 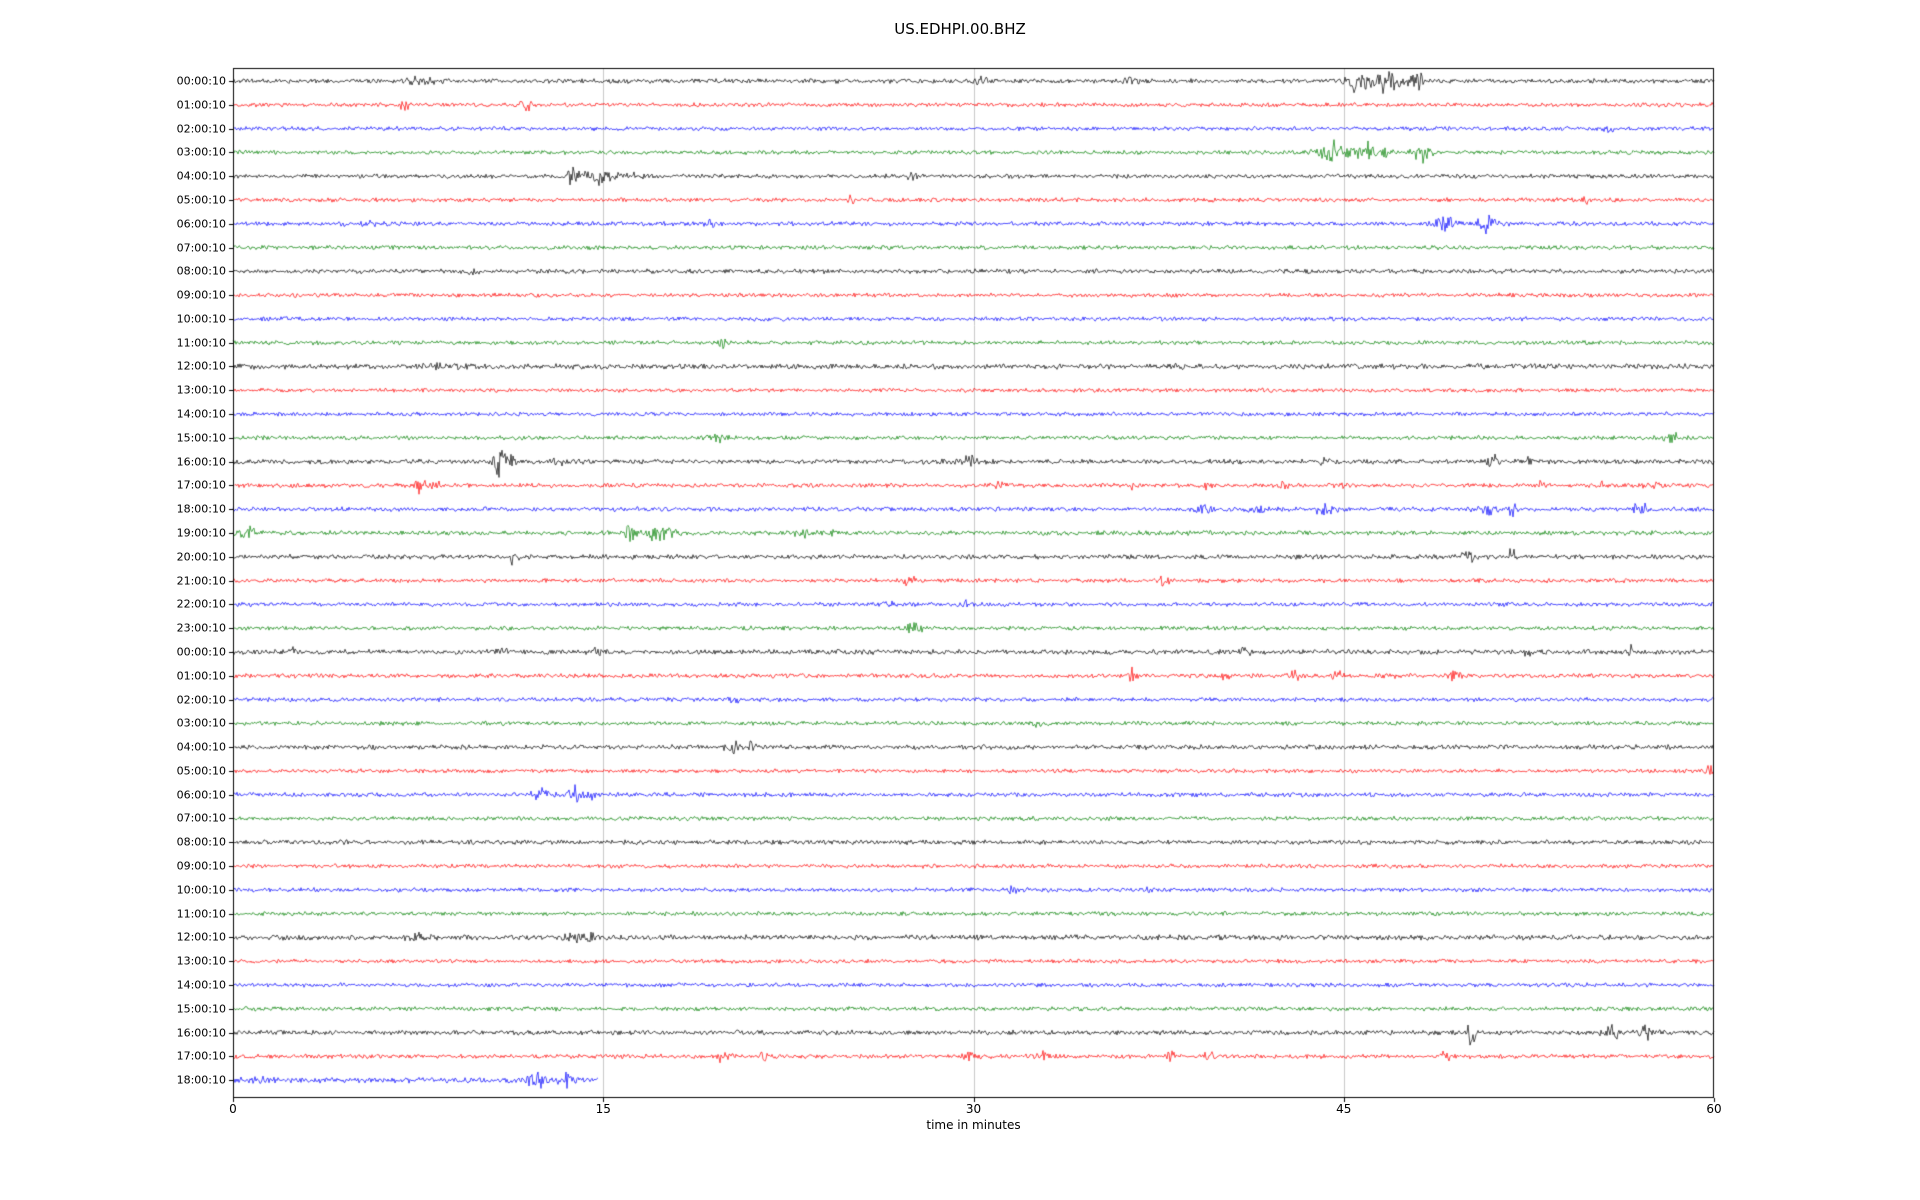 What do you see at coordinates (603, 1109) in the screenshot?
I see `x-tick-label: 15` at bounding box center [603, 1109].